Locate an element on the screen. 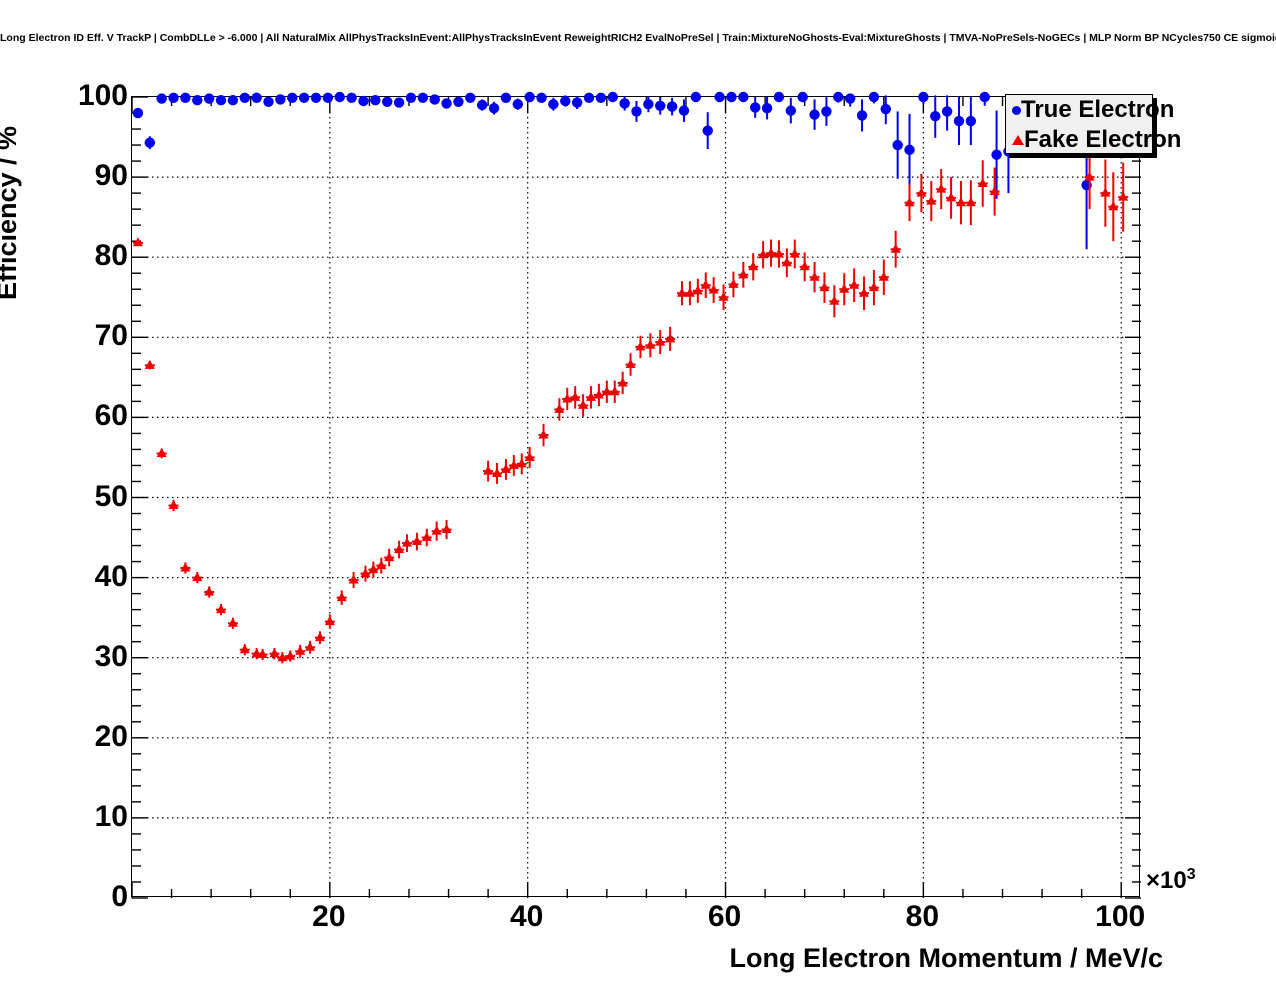 This screenshot has height=996, width=1276. x-tick-label: 40 is located at coordinates (526, 916).